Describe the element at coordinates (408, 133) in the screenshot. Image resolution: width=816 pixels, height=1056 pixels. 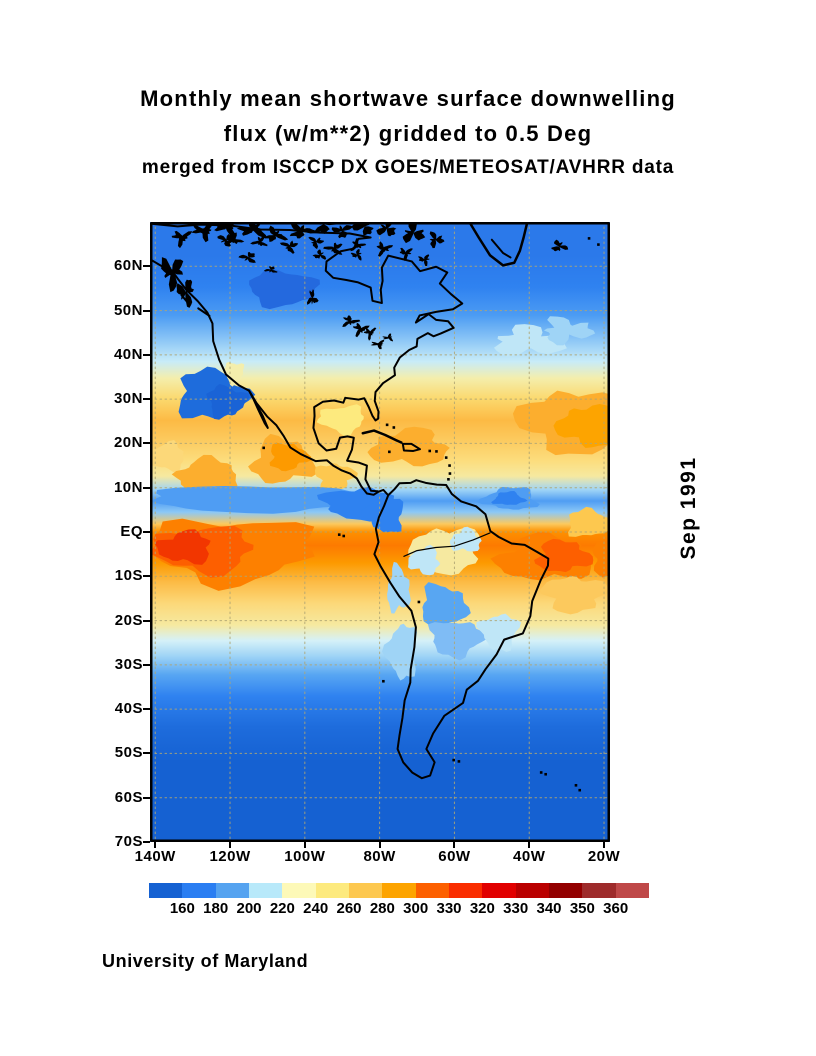
I see `title-line-2: flux (w/m**2) gridded to 0.5 Deg` at that location.